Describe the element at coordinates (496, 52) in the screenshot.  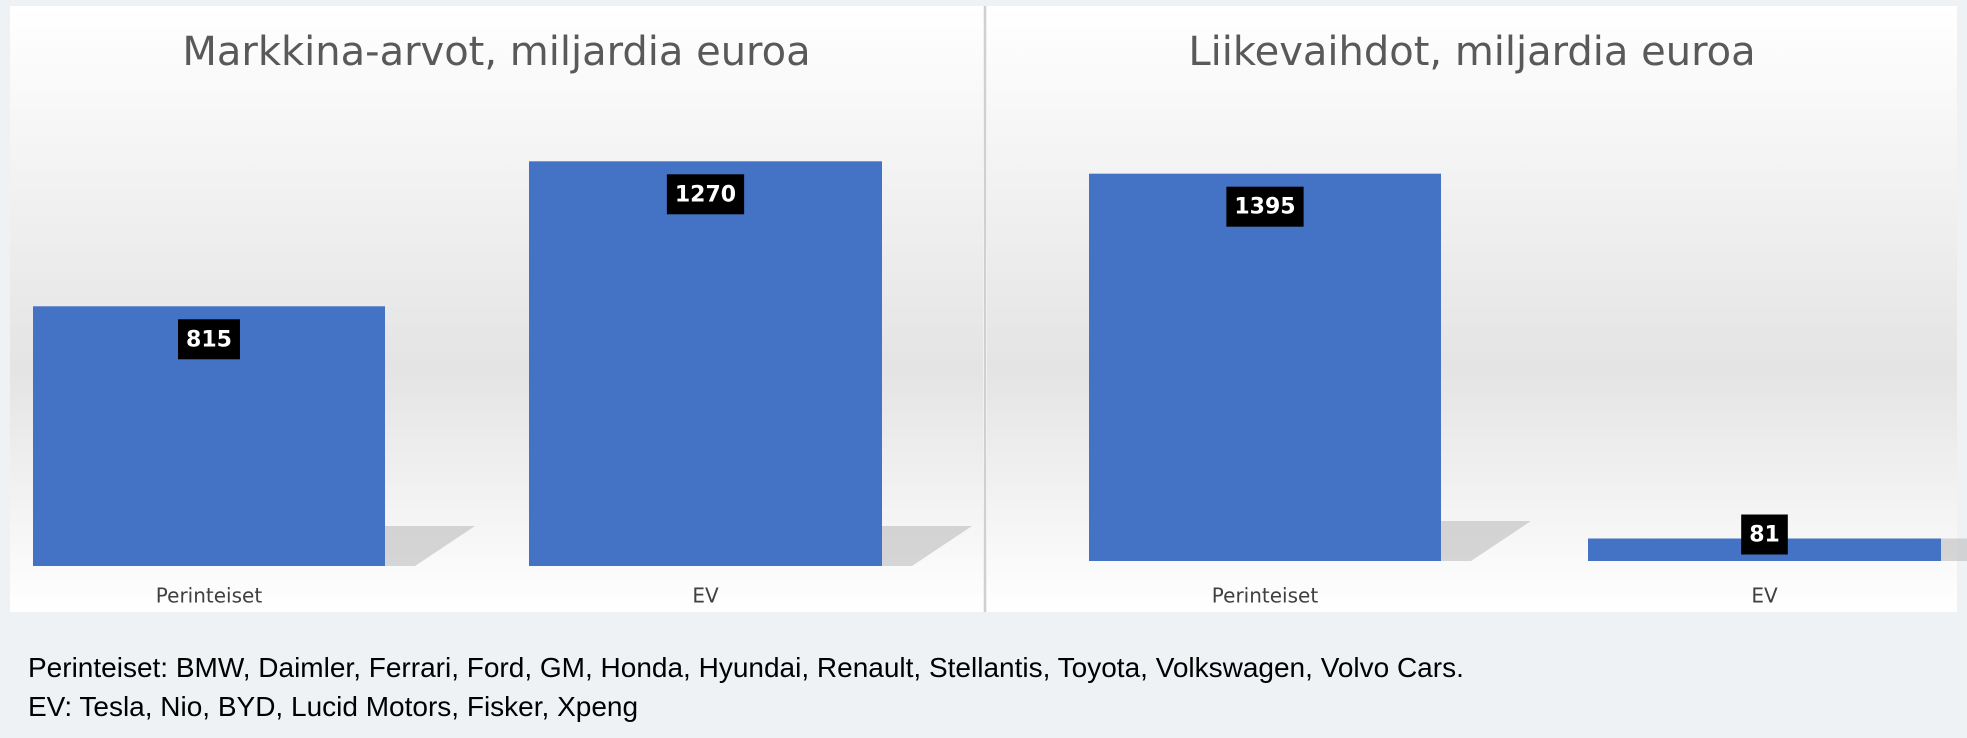
I see `chart-title: Markkina-arvot, miljardia euroa` at that location.